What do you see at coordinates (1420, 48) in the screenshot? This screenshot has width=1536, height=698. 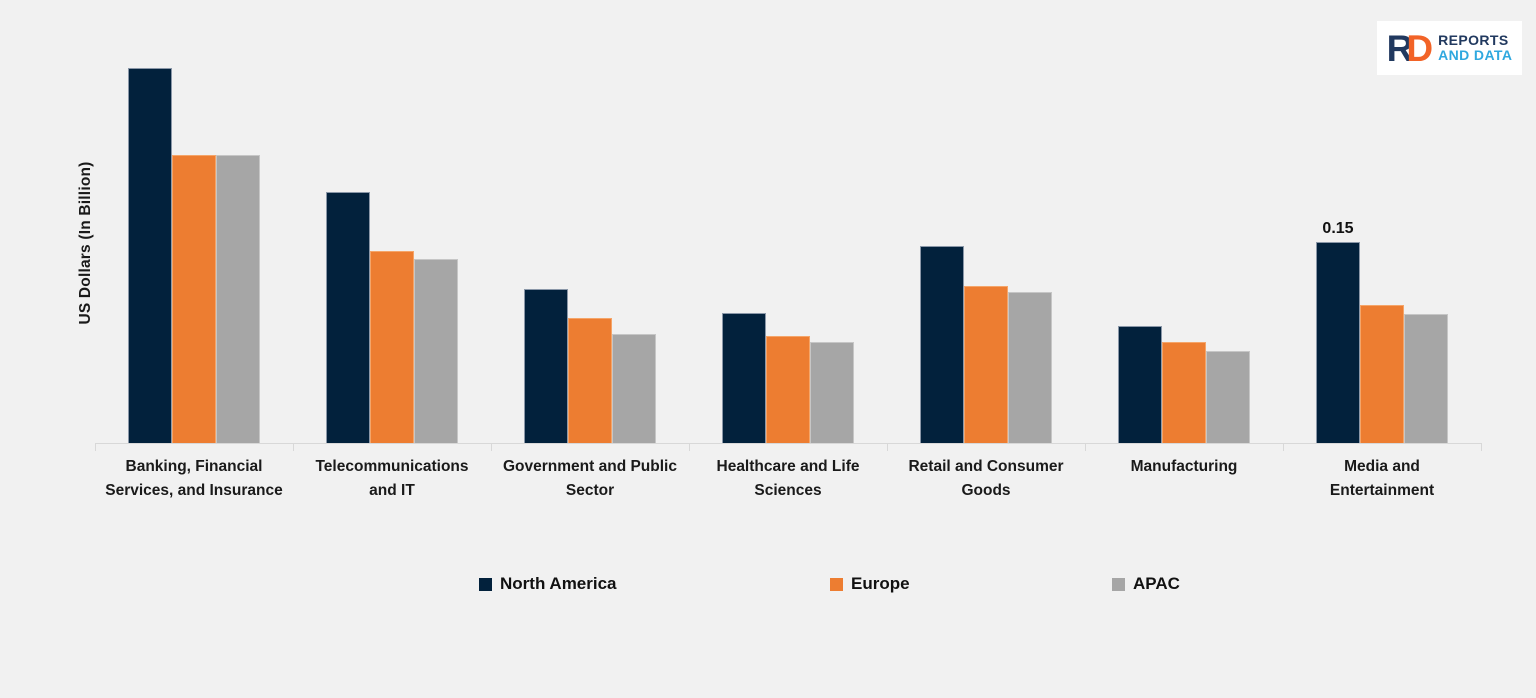 I see `logo-letter-d: D` at bounding box center [1420, 48].